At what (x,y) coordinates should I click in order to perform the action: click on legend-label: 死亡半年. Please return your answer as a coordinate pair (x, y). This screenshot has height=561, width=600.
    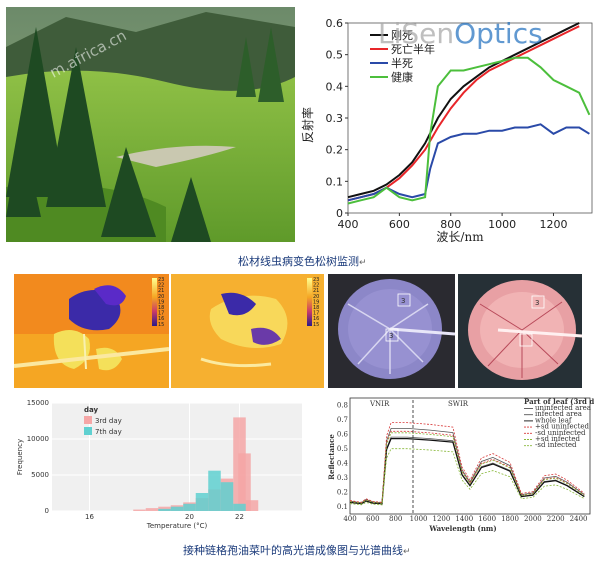
    Looking at the image, I should click on (413, 49).